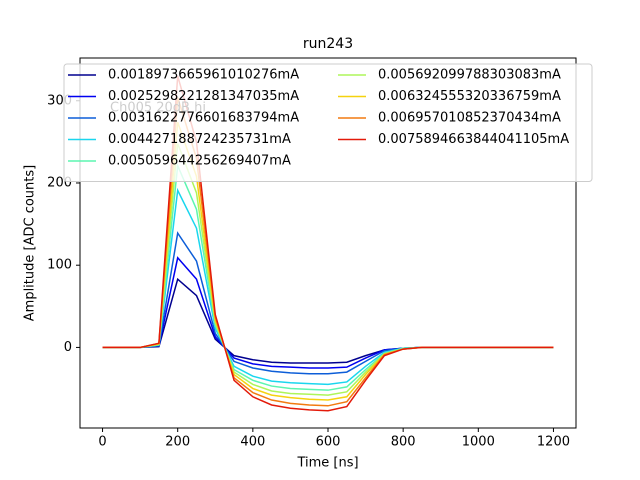 The height and width of the screenshot is (480, 640). Describe the element at coordinates (478, 442) in the screenshot. I see `x-tick-label: 1000` at that location.